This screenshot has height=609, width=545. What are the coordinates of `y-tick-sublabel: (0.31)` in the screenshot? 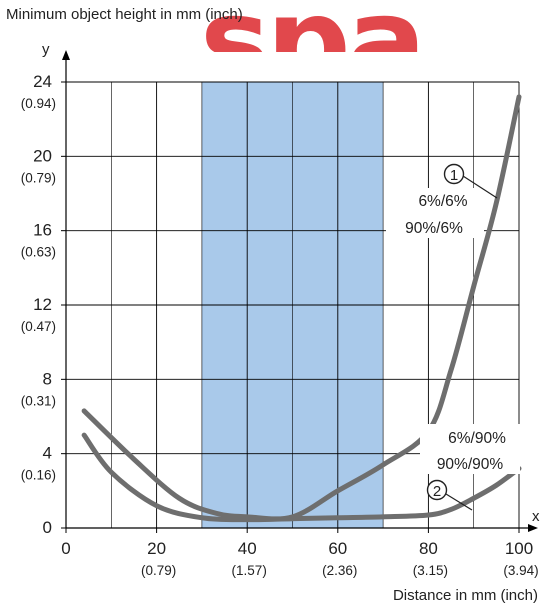 It's located at (38, 400).